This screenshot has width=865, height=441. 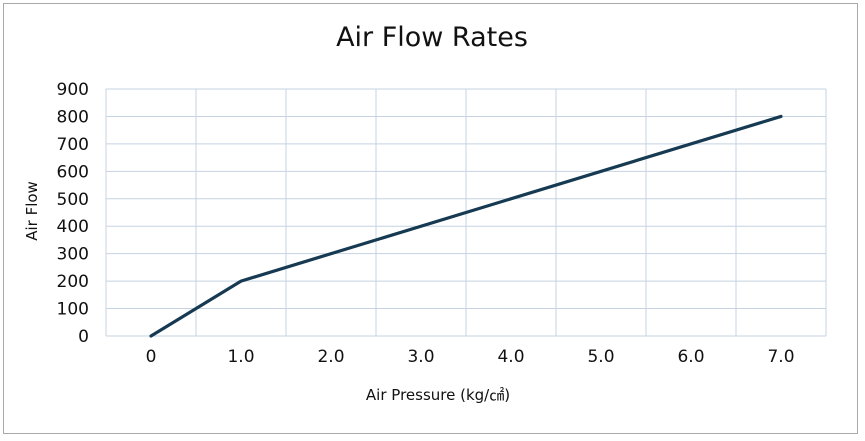 I want to click on chart-title: Air Flow Rates, so click(x=432, y=37).